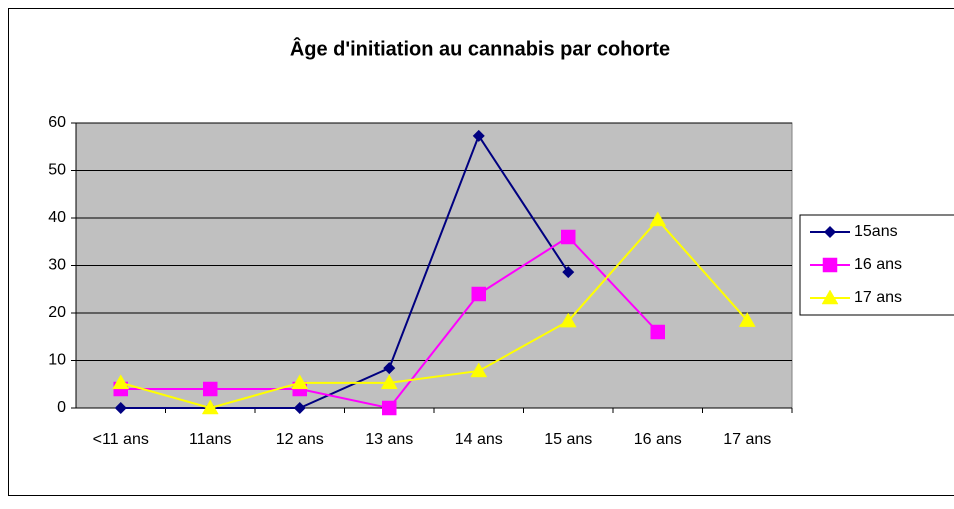  What do you see at coordinates (747, 439) in the screenshot?
I see `x-tick-label: 17 ans` at bounding box center [747, 439].